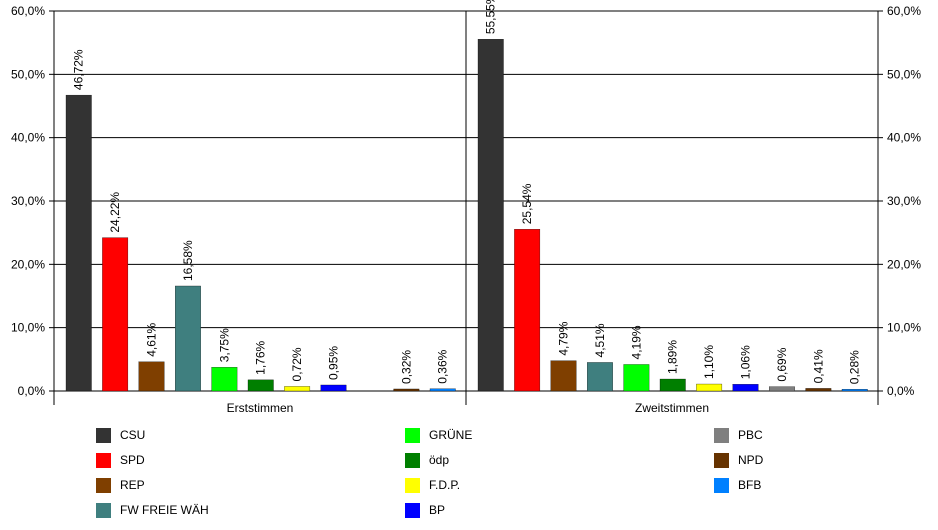 The height and width of the screenshot is (530, 938). I want to click on data-label: 24,22%, so click(115, 212).